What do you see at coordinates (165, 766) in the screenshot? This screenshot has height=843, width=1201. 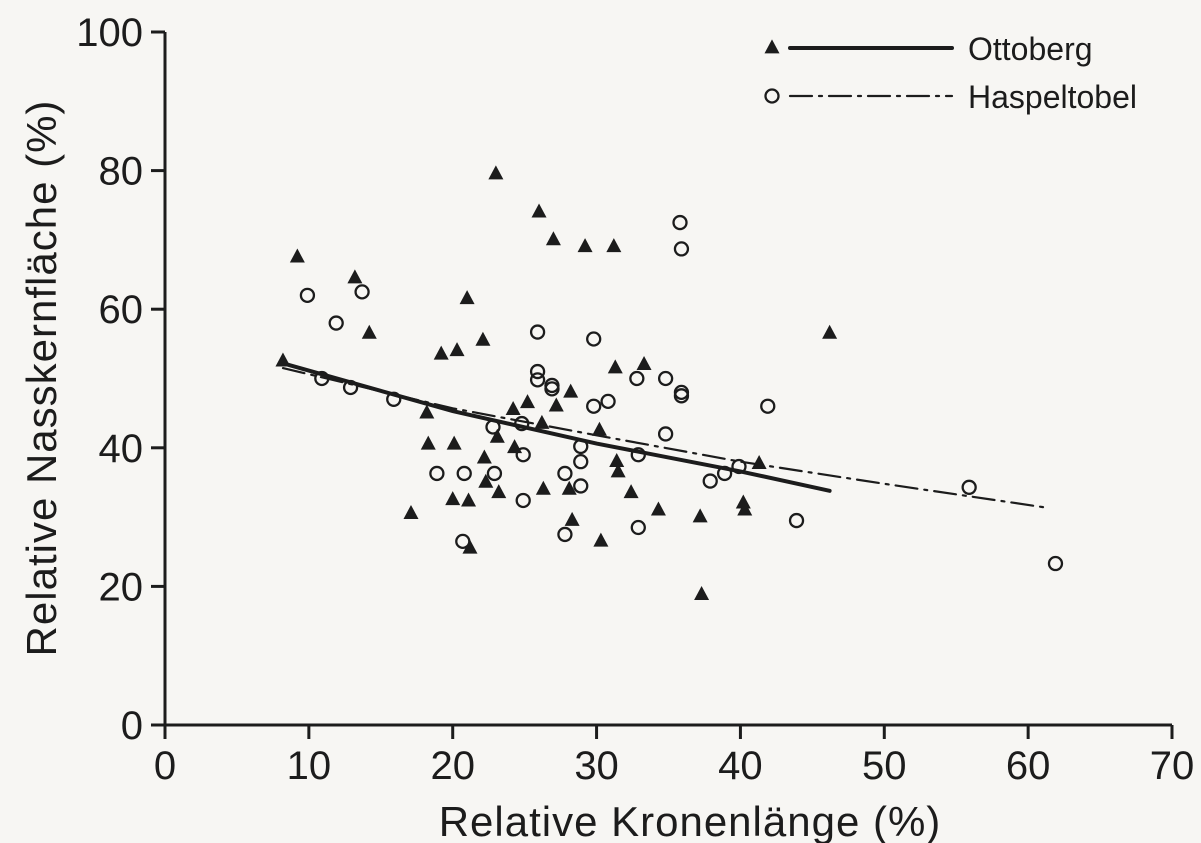 I see `x-tick-label: 0` at bounding box center [165, 766].